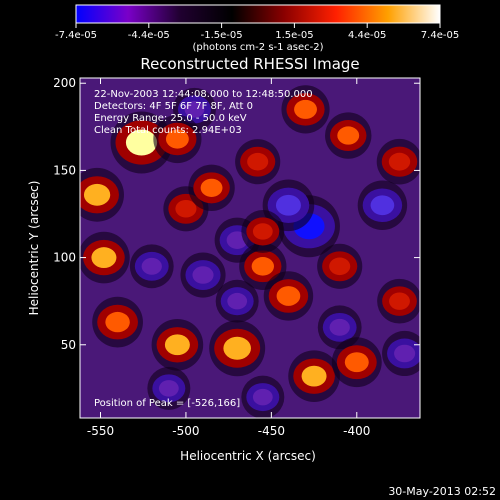 The image size is (500, 500). Describe the element at coordinates (76, 35) in the screenshot. I see `colorbar-tick-label: -7.4e-05` at that location.